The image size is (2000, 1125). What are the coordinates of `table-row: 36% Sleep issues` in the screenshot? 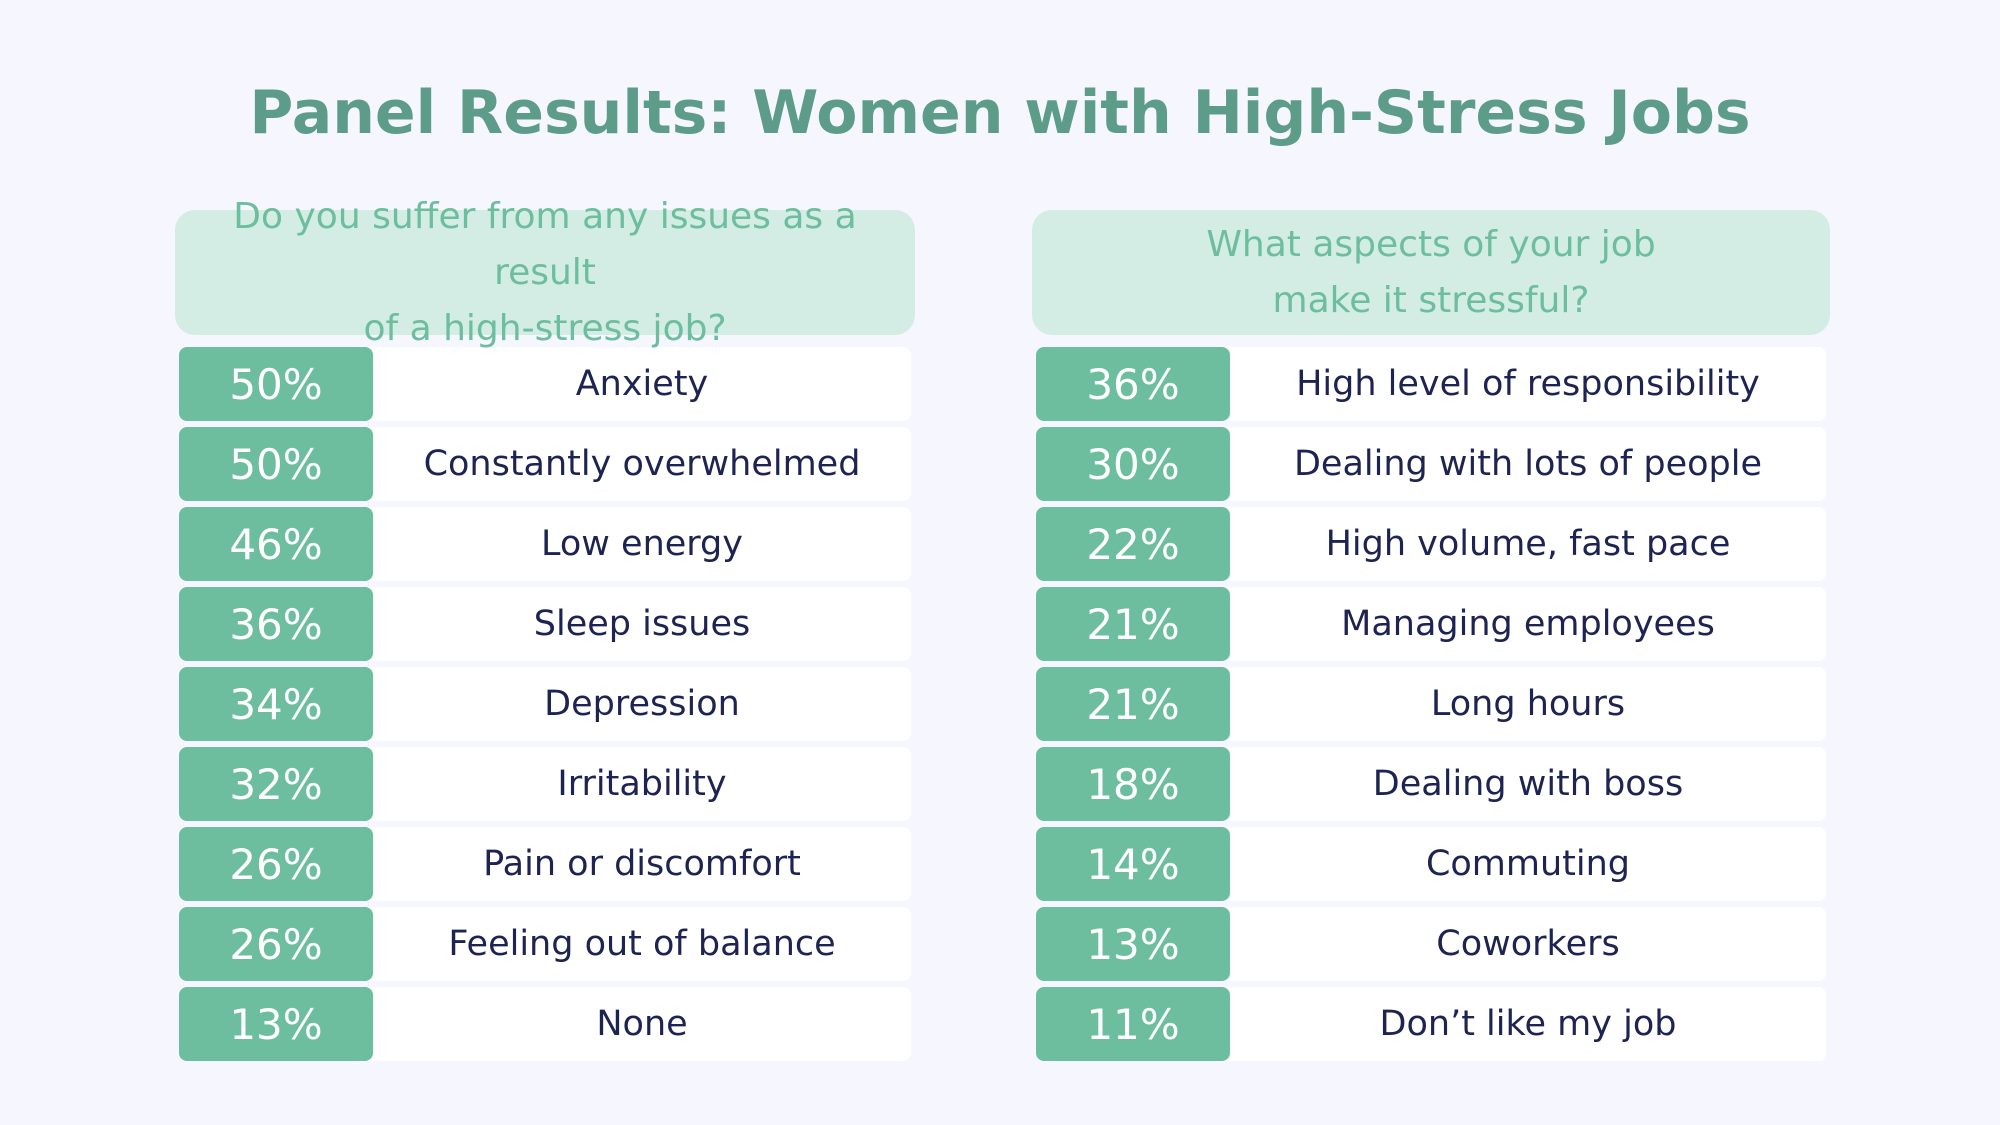 It's located at (545, 624).